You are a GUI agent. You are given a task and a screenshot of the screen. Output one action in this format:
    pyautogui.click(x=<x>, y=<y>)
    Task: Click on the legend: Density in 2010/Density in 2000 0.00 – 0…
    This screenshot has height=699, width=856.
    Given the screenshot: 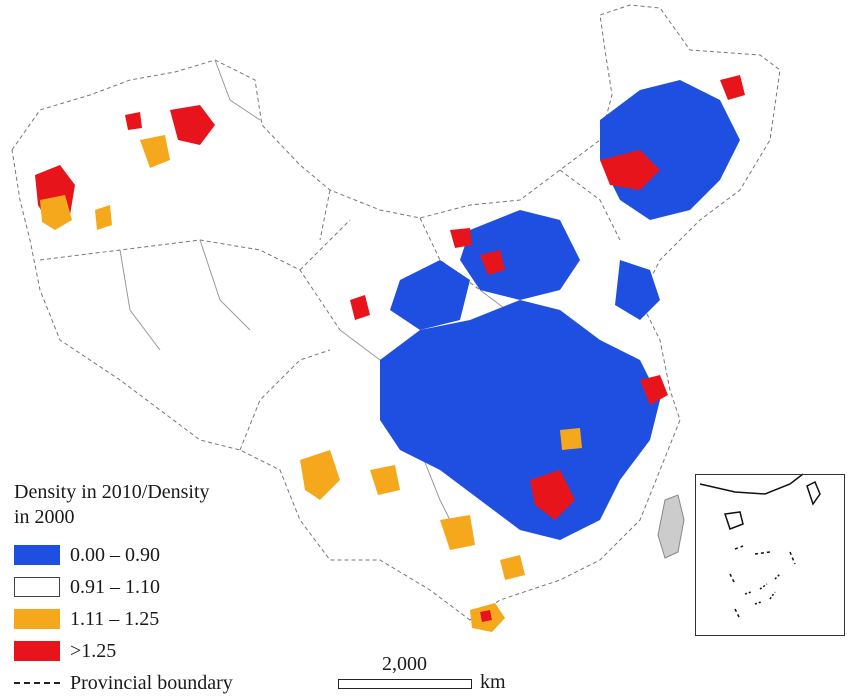 What is the action you would take?
    pyautogui.click(x=154, y=589)
    